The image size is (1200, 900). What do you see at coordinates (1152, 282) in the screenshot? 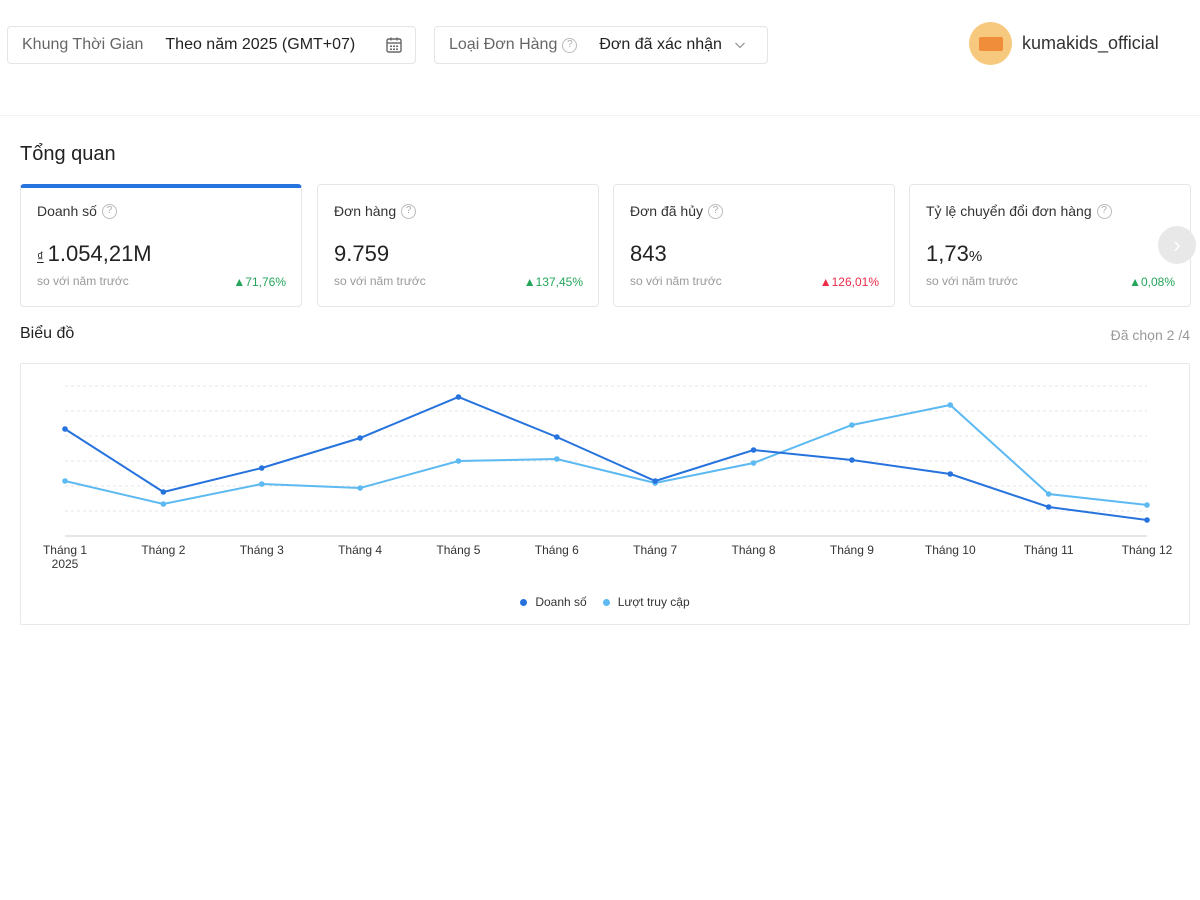
I see `metric-change: ▲0,08%` at bounding box center [1152, 282].